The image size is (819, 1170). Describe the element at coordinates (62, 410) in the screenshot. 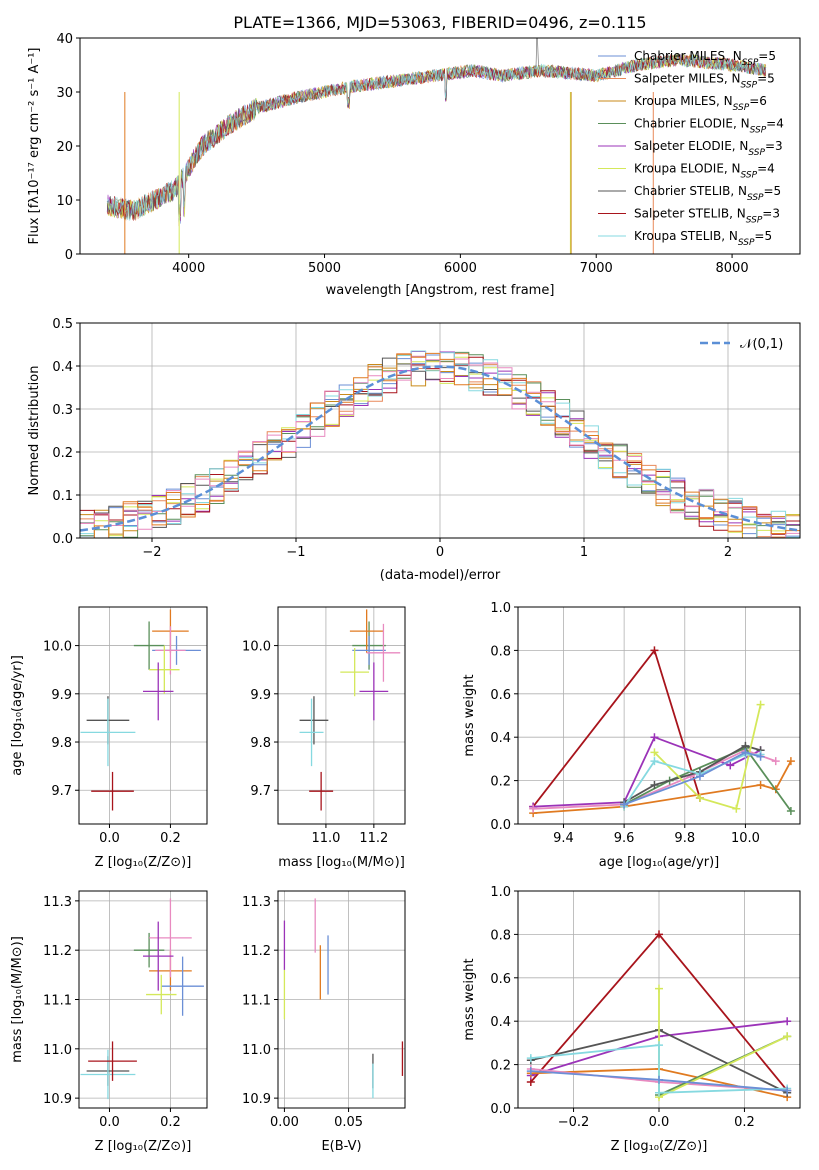

I see `y-tick-label: 0.3` at that location.